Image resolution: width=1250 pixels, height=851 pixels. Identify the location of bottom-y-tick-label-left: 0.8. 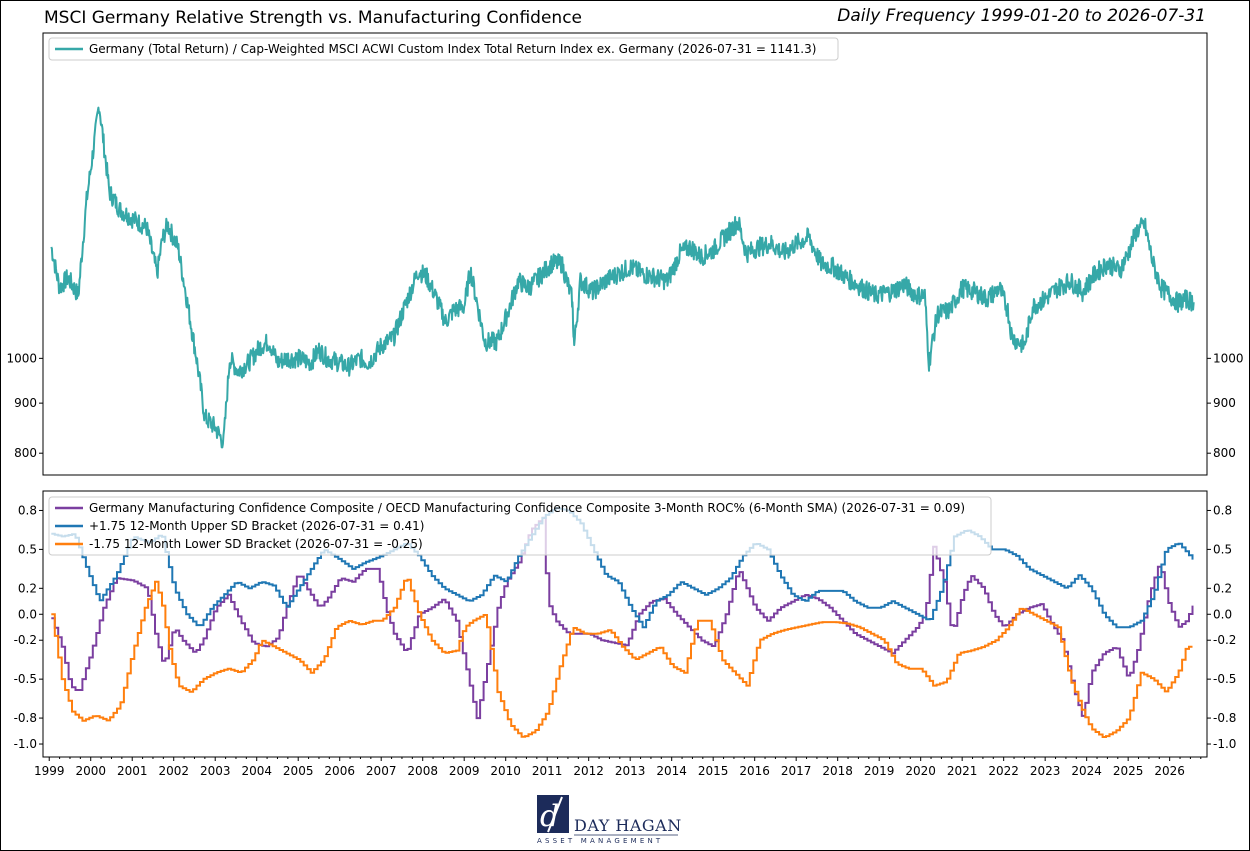
(27, 510).